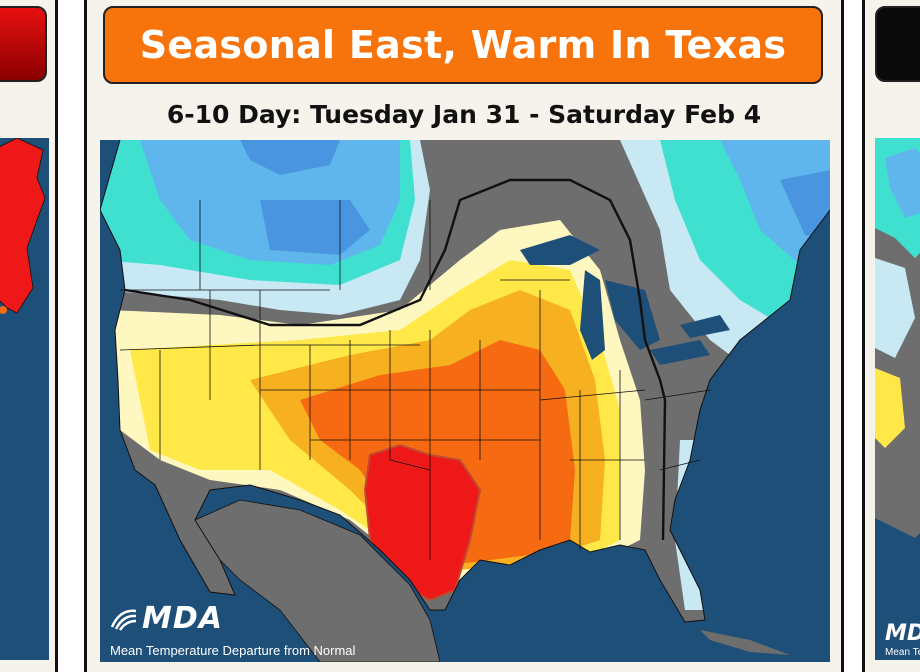  What do you see at coordinates (463, 45) in the screenshot?
I see `headline-banner: Seasonal East, Warm In Texas` at bounding box center [463, 45].